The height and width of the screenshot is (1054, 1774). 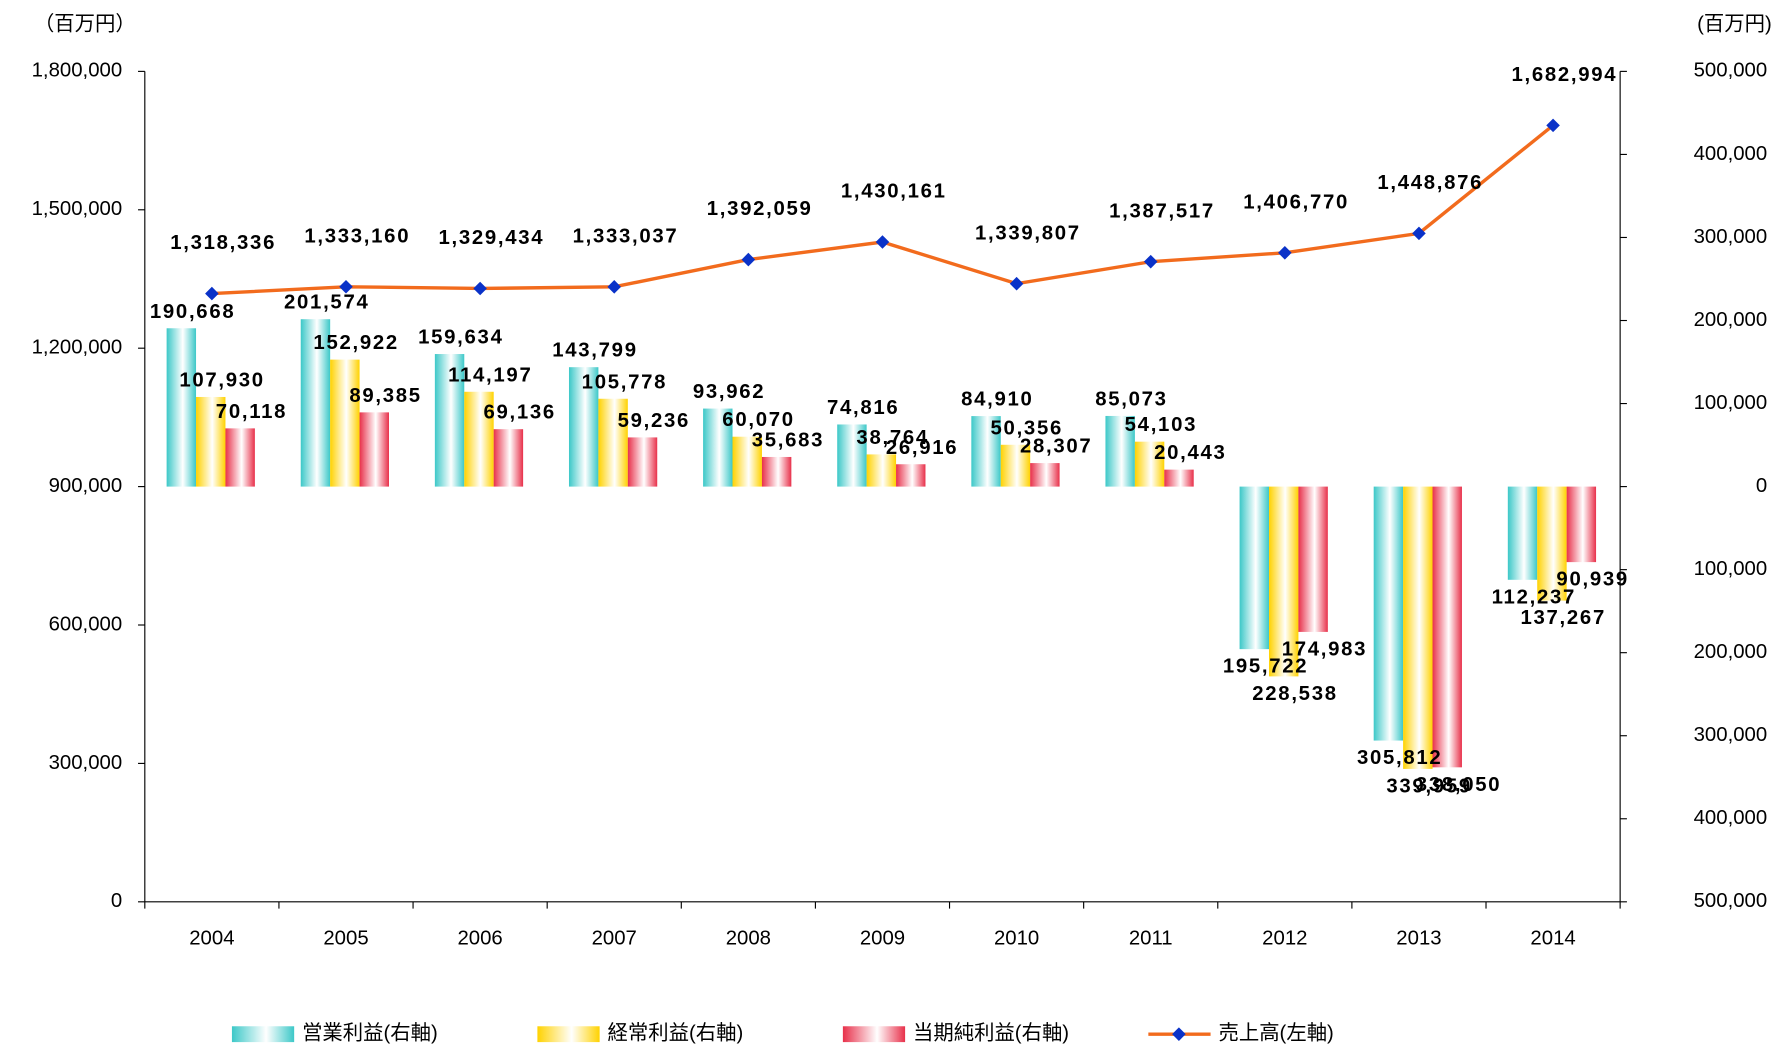 What do you see at coordinates (1399, 758) in the screenshot?
I see `value-label: 305,812` at bounding box center [1399, 758].